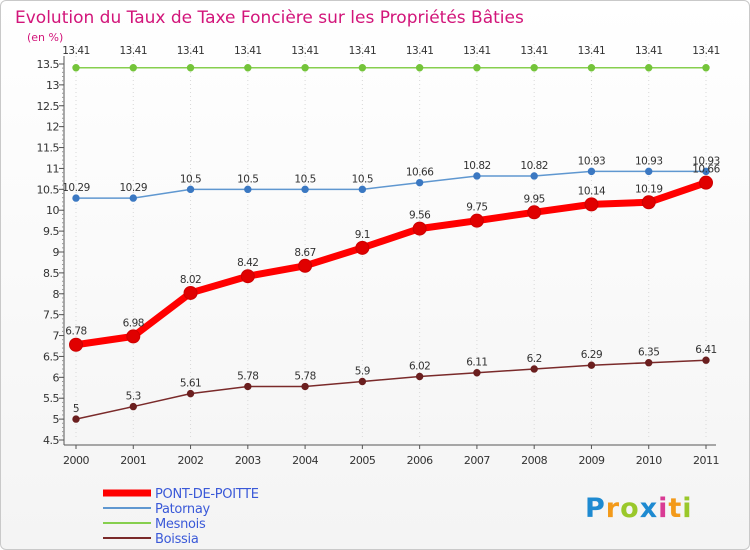  What do you see at coordinates (48, 64) in the screenshot?
I see `y-tick-label: 13.5` at bounding box center [48, 64].